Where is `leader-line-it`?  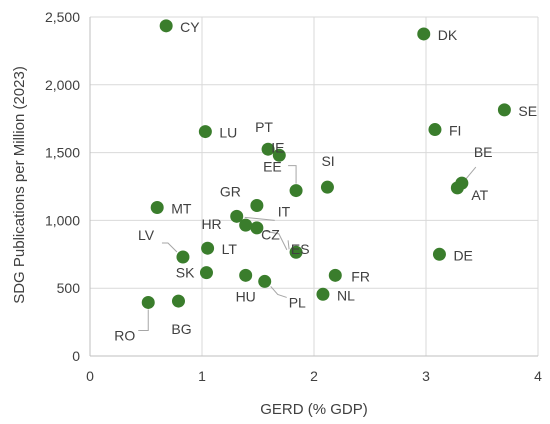
leader-line-it is located at coordinates (259, 218).